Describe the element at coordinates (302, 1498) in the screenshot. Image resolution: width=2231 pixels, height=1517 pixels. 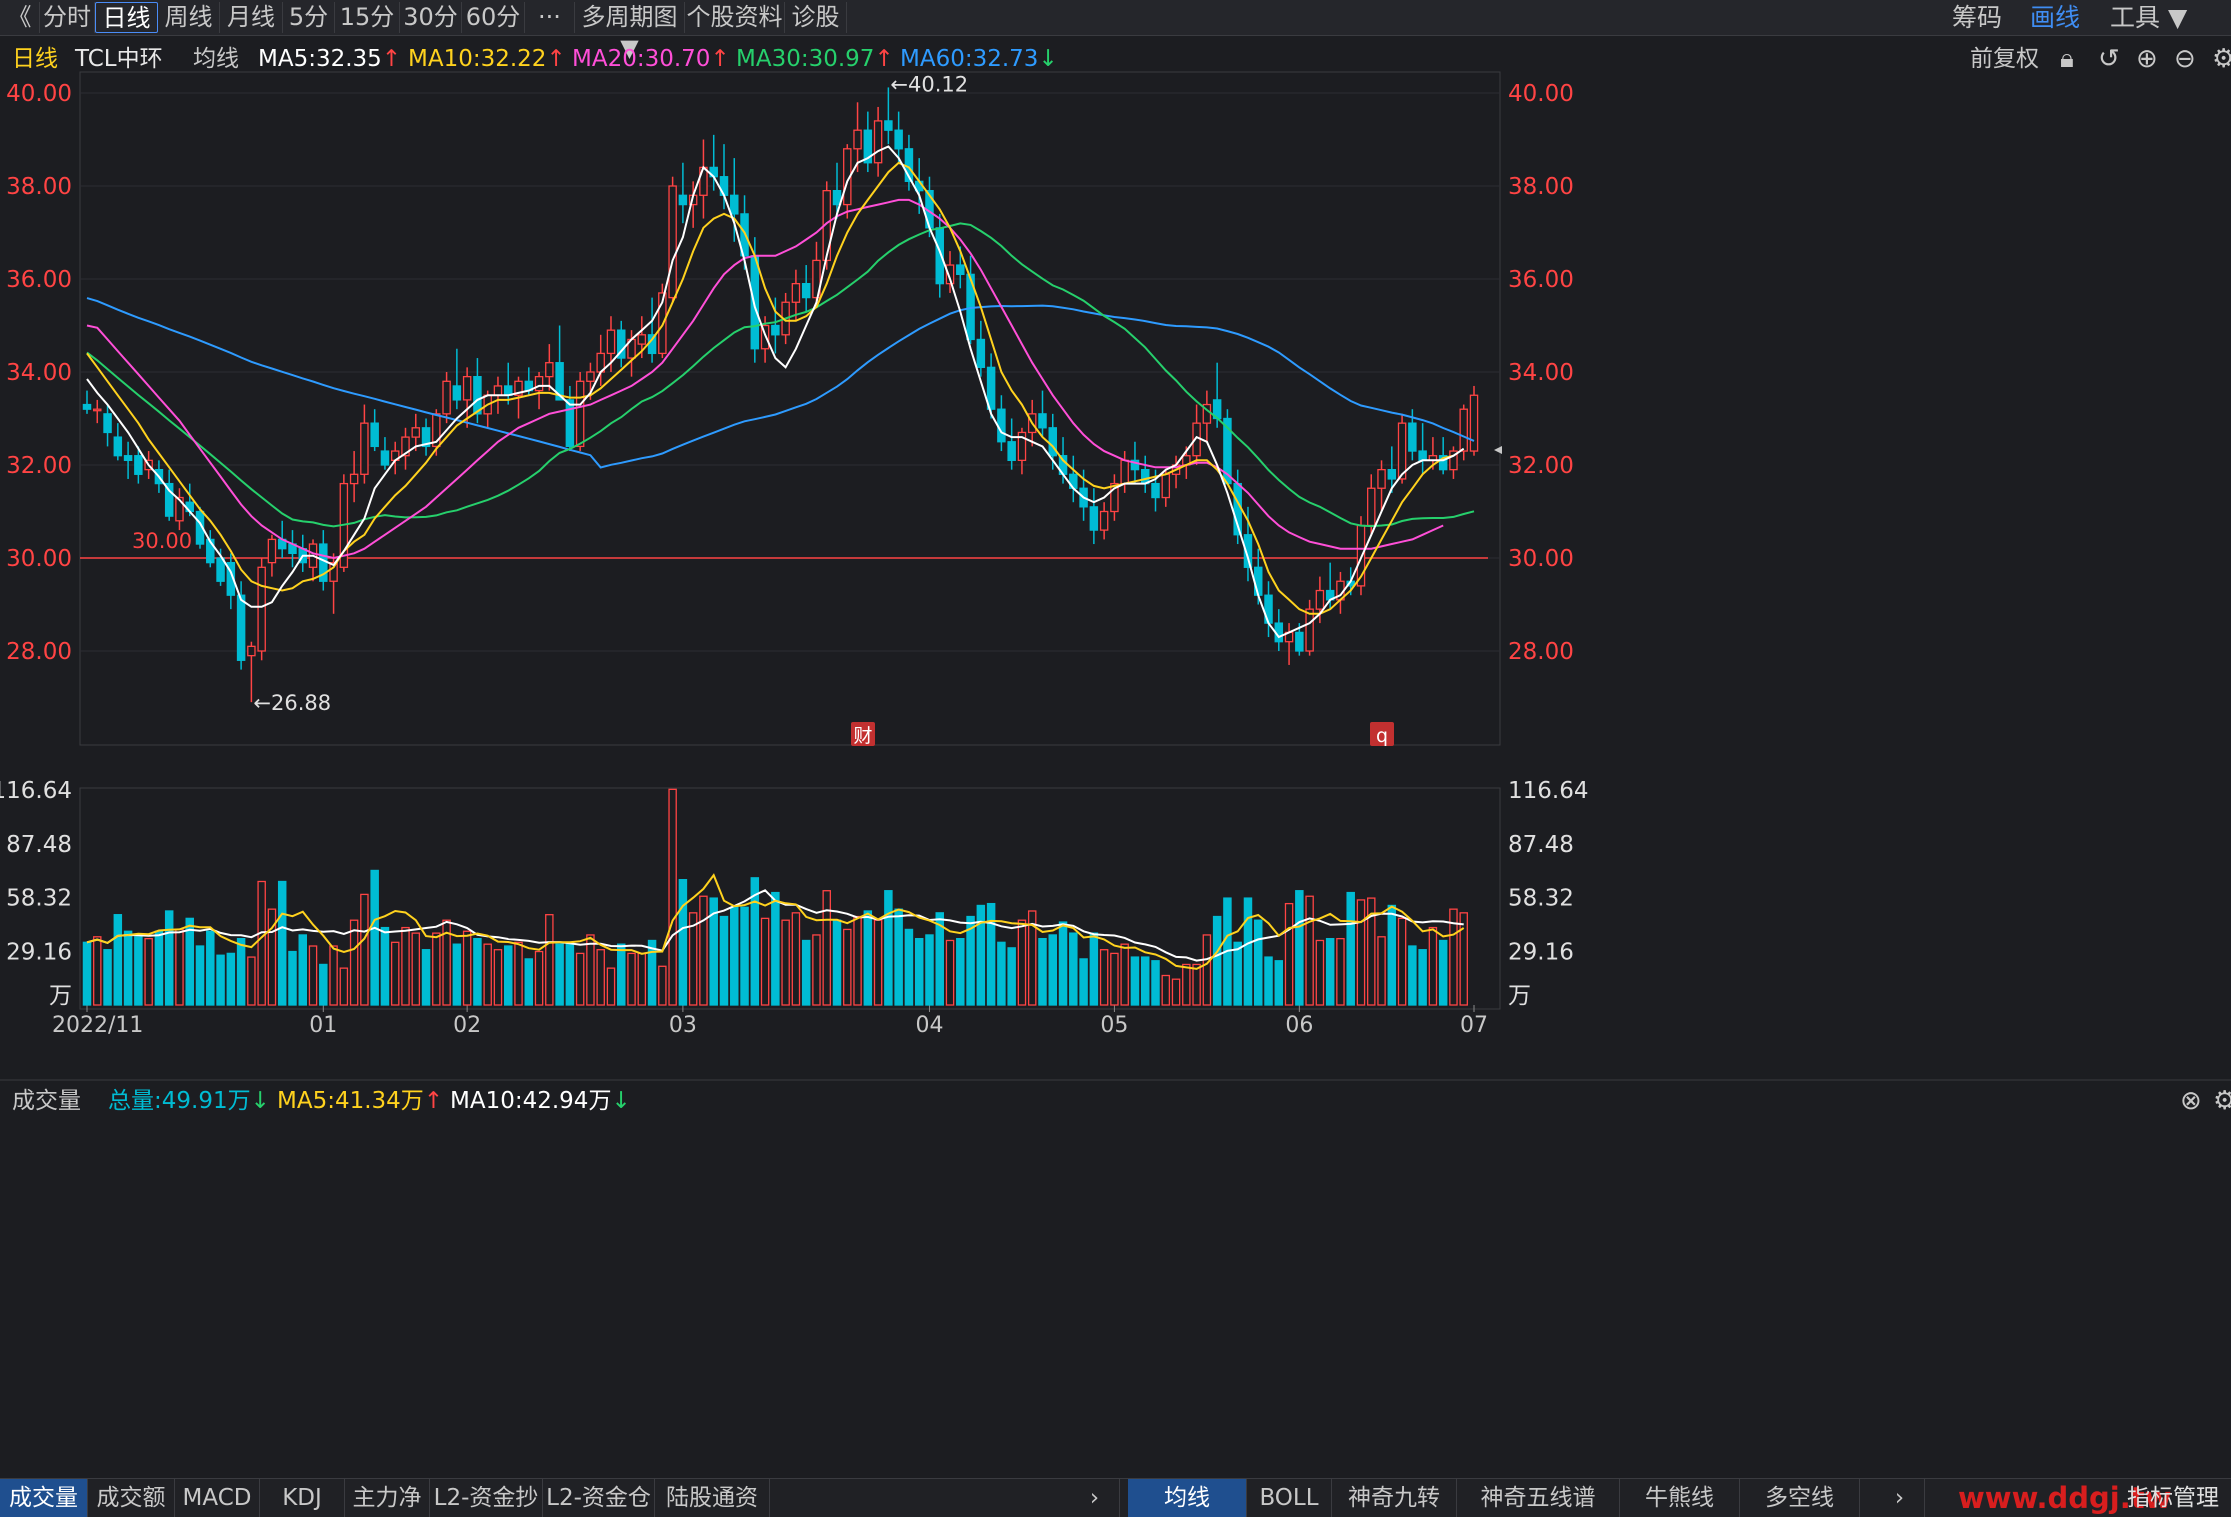
I see `indicator-tab-left-3: KDJ` at that location.